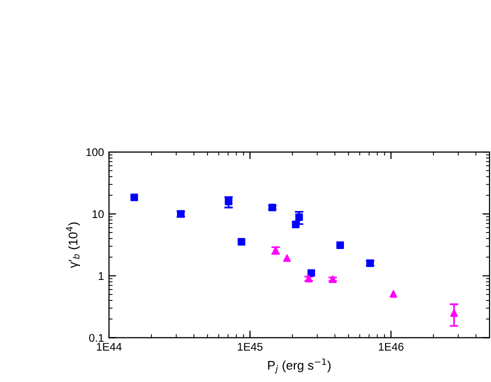  What do you see at coordinates (73, 245) in the screenshot?
I see `y-axis-title: γ′$_{b}$ (10$^{4}$)` at bounding box center [73, 245].